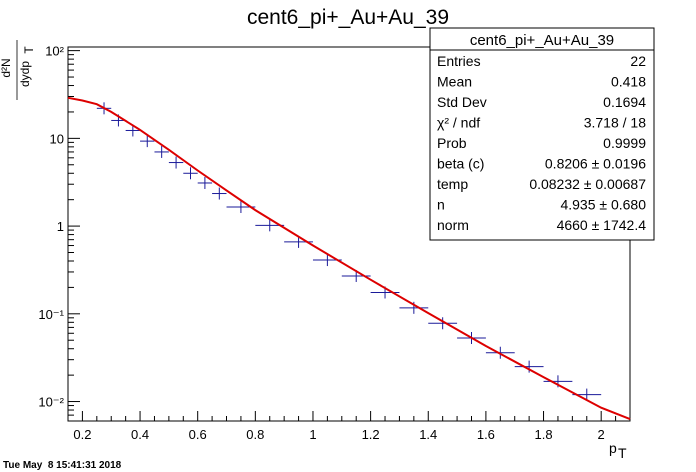  What do you see at coordinates (486, 434) in the screenshot?
I see `x-tick-label: 1.6` at bounding box center [486, 434].